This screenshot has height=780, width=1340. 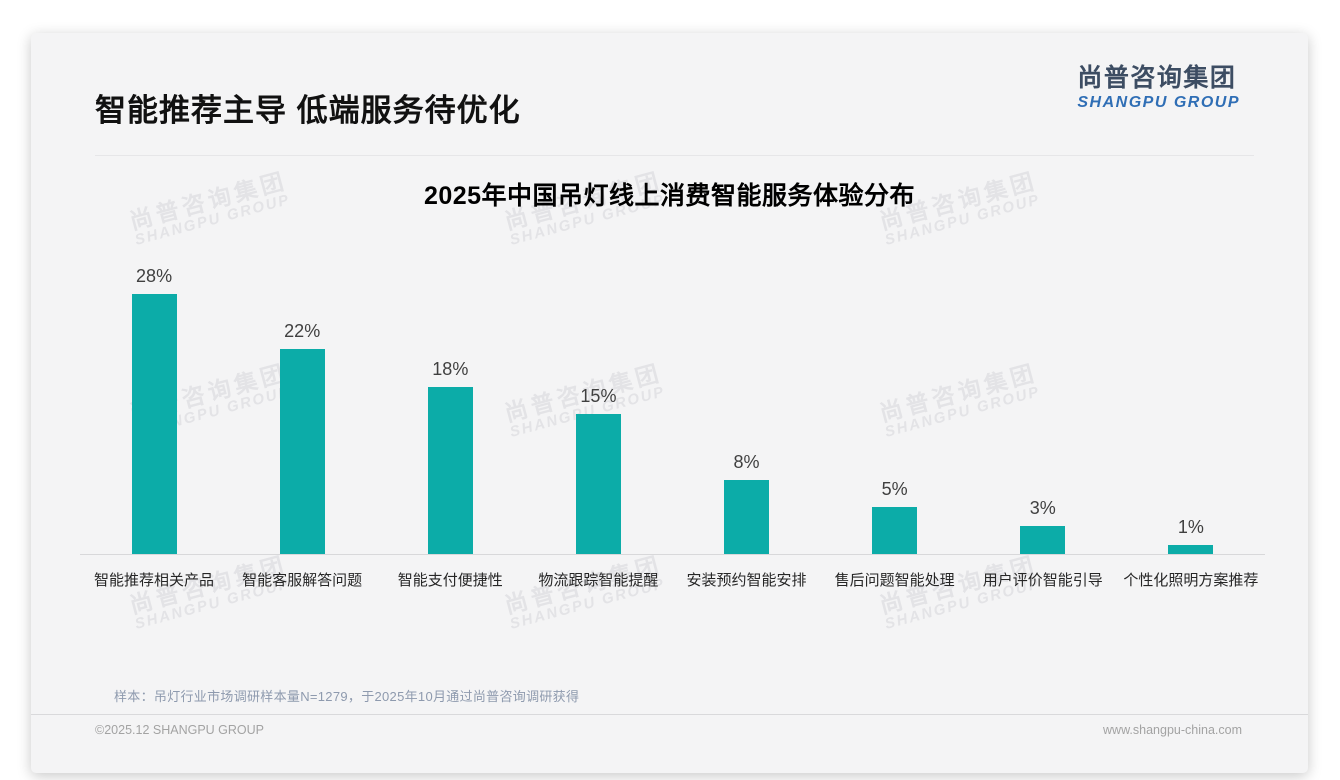 What do you see at coordinates (1157, 78) in the screenshot?
I see `brand-logo-cn: 尚普咨询集团` at bounding box center [1157, 78].